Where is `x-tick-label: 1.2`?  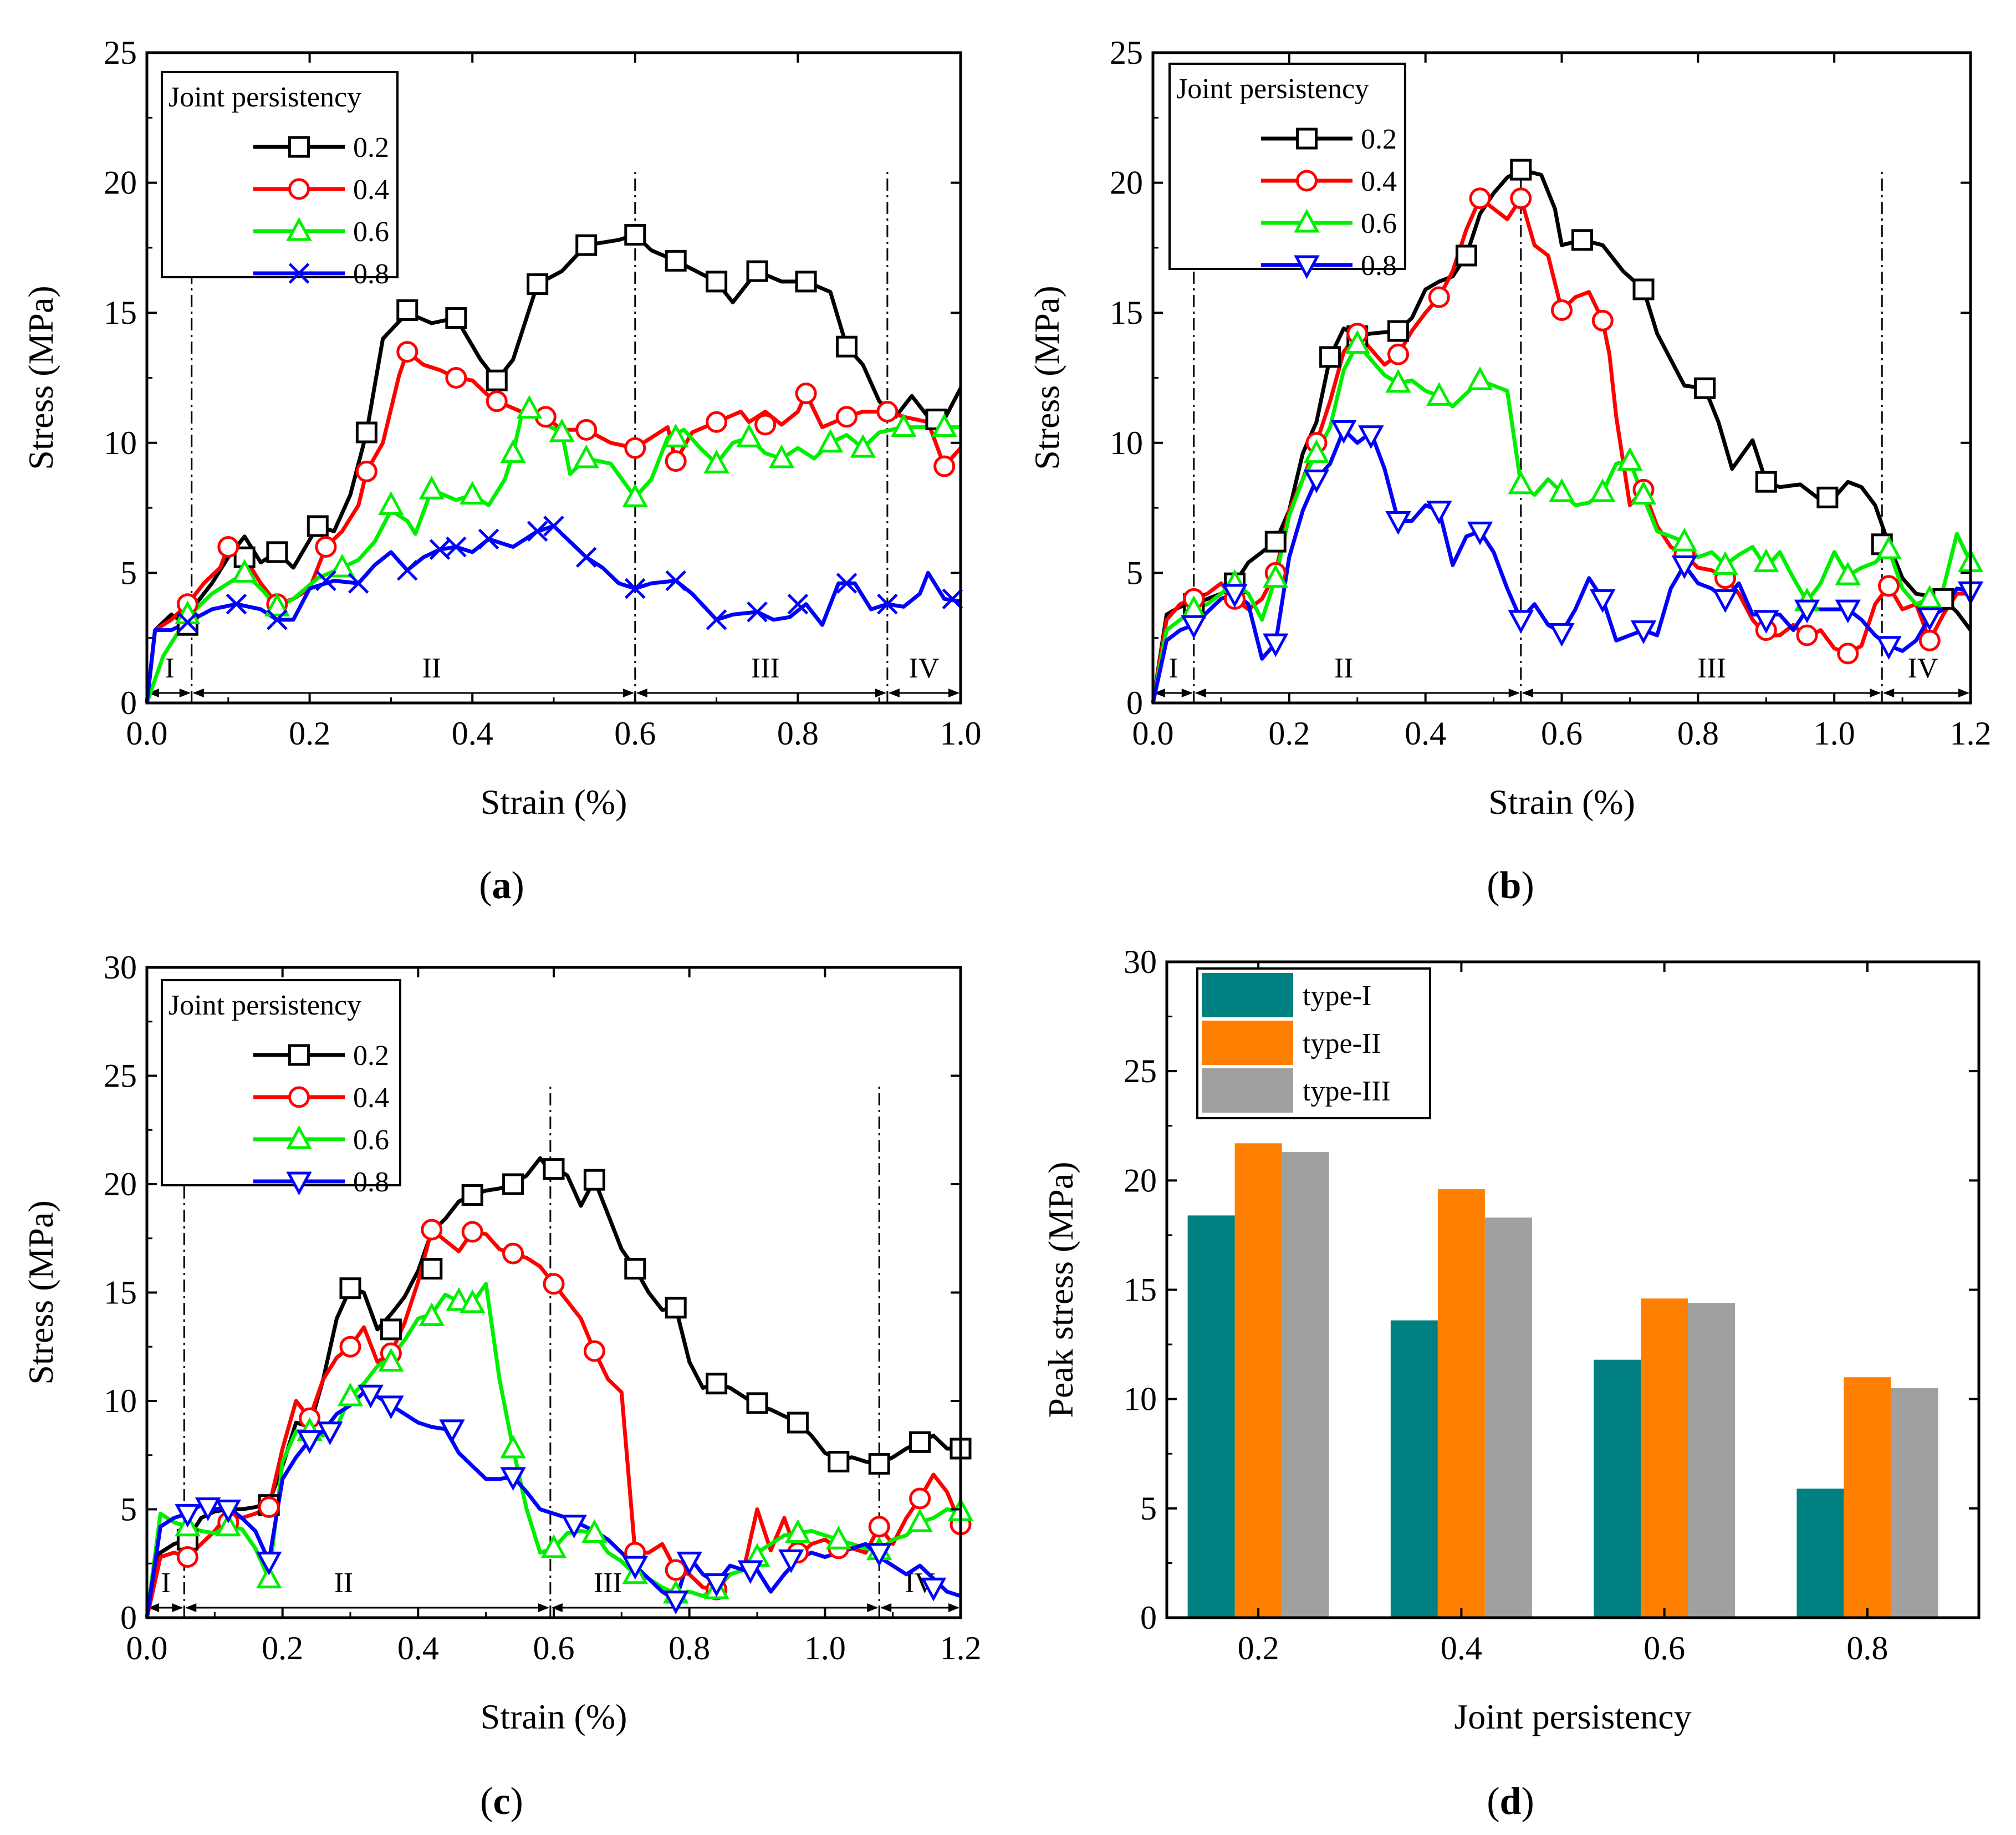
x-tick-label: 1.2 is located at coordinates (1971, 733).